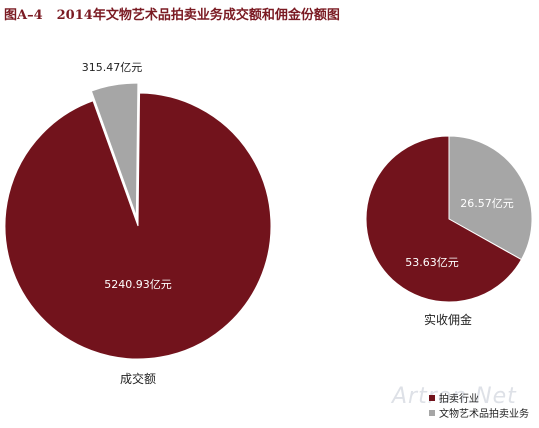  Describe the element at coordinates (444, 219) in the screenshot. I see `slice-auction-industry` at that location.